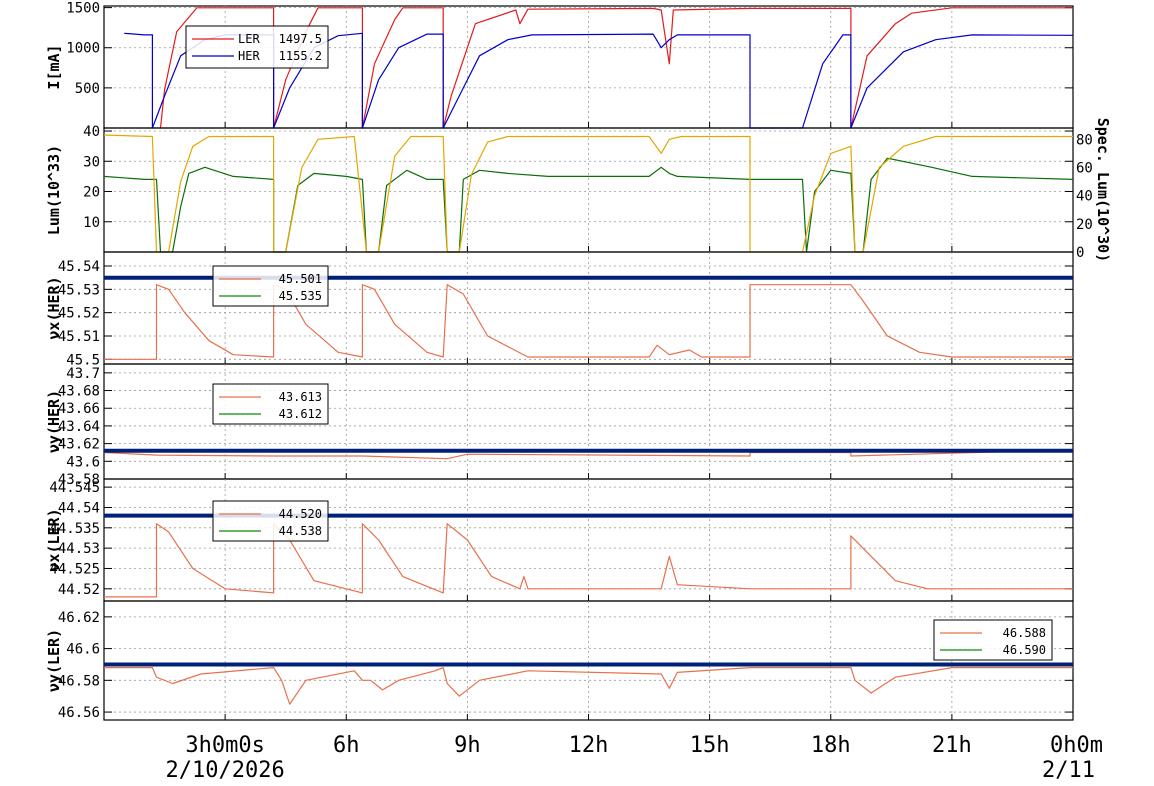 Image resolution: width=1154 pixels, height=786 pixels. I want to click on x-tick-label: 21h, so click(952, 745).